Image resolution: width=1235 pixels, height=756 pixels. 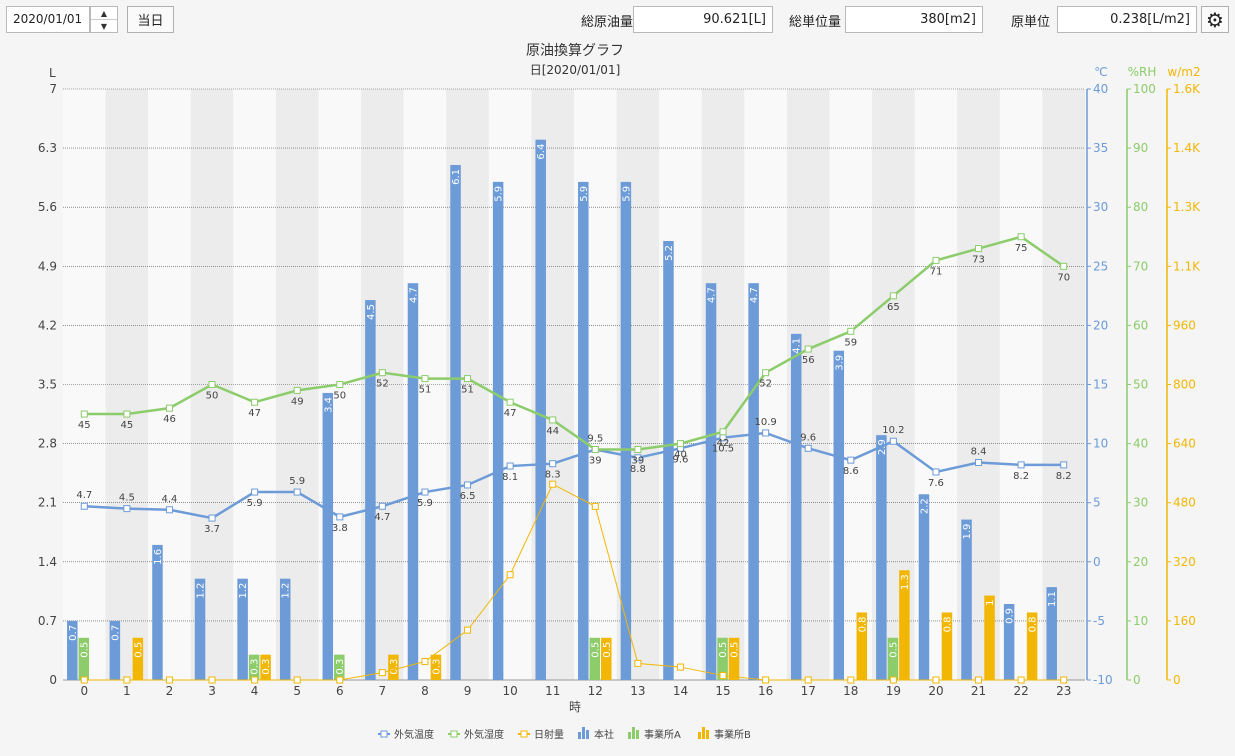 I want to click on humidity-tick-label: 20, so click(x=1140, y=562).